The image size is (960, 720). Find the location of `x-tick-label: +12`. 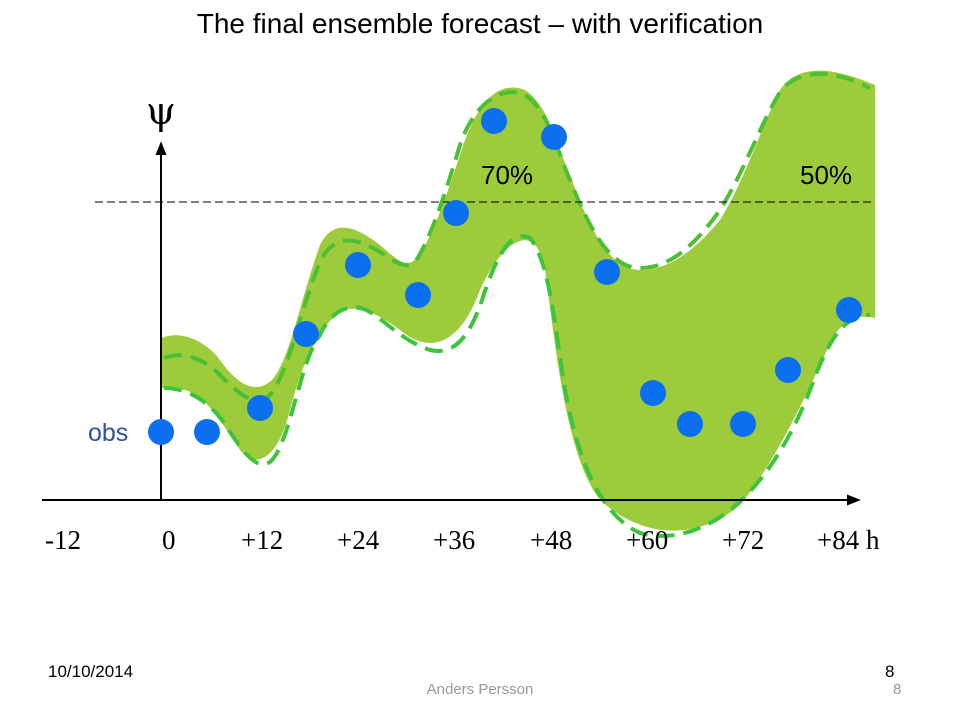

x-tick-label: +12 is located at coordinates (262, 540).